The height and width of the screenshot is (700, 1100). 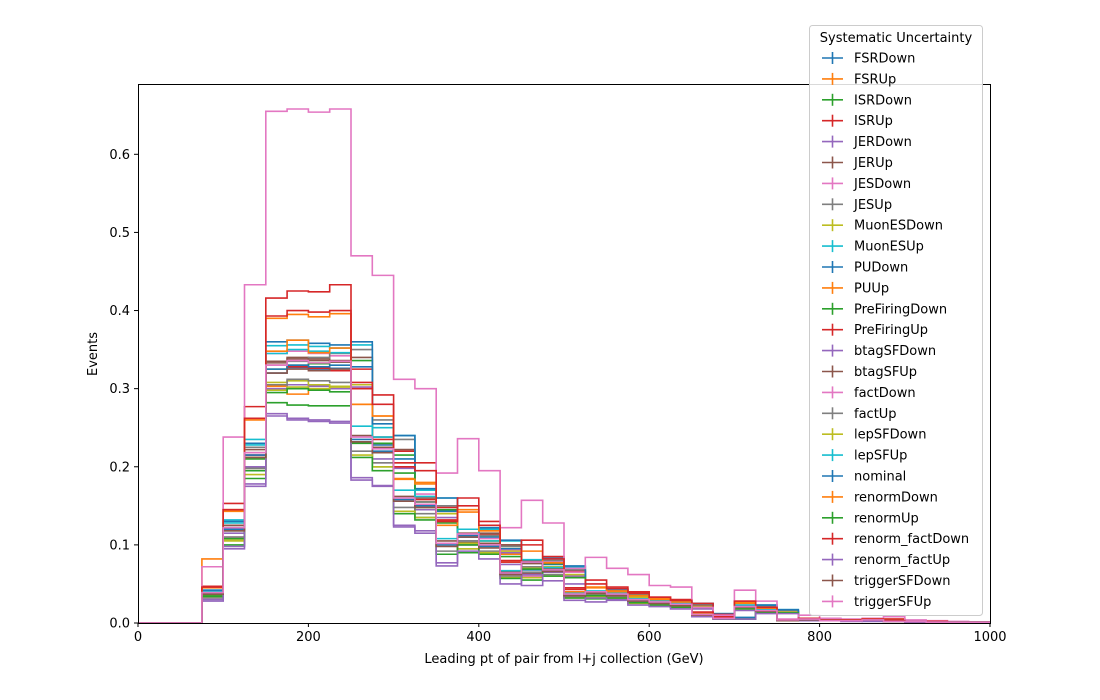 I want to click on legend-item-JESUp: JESUp, so click(x=857, y=205).